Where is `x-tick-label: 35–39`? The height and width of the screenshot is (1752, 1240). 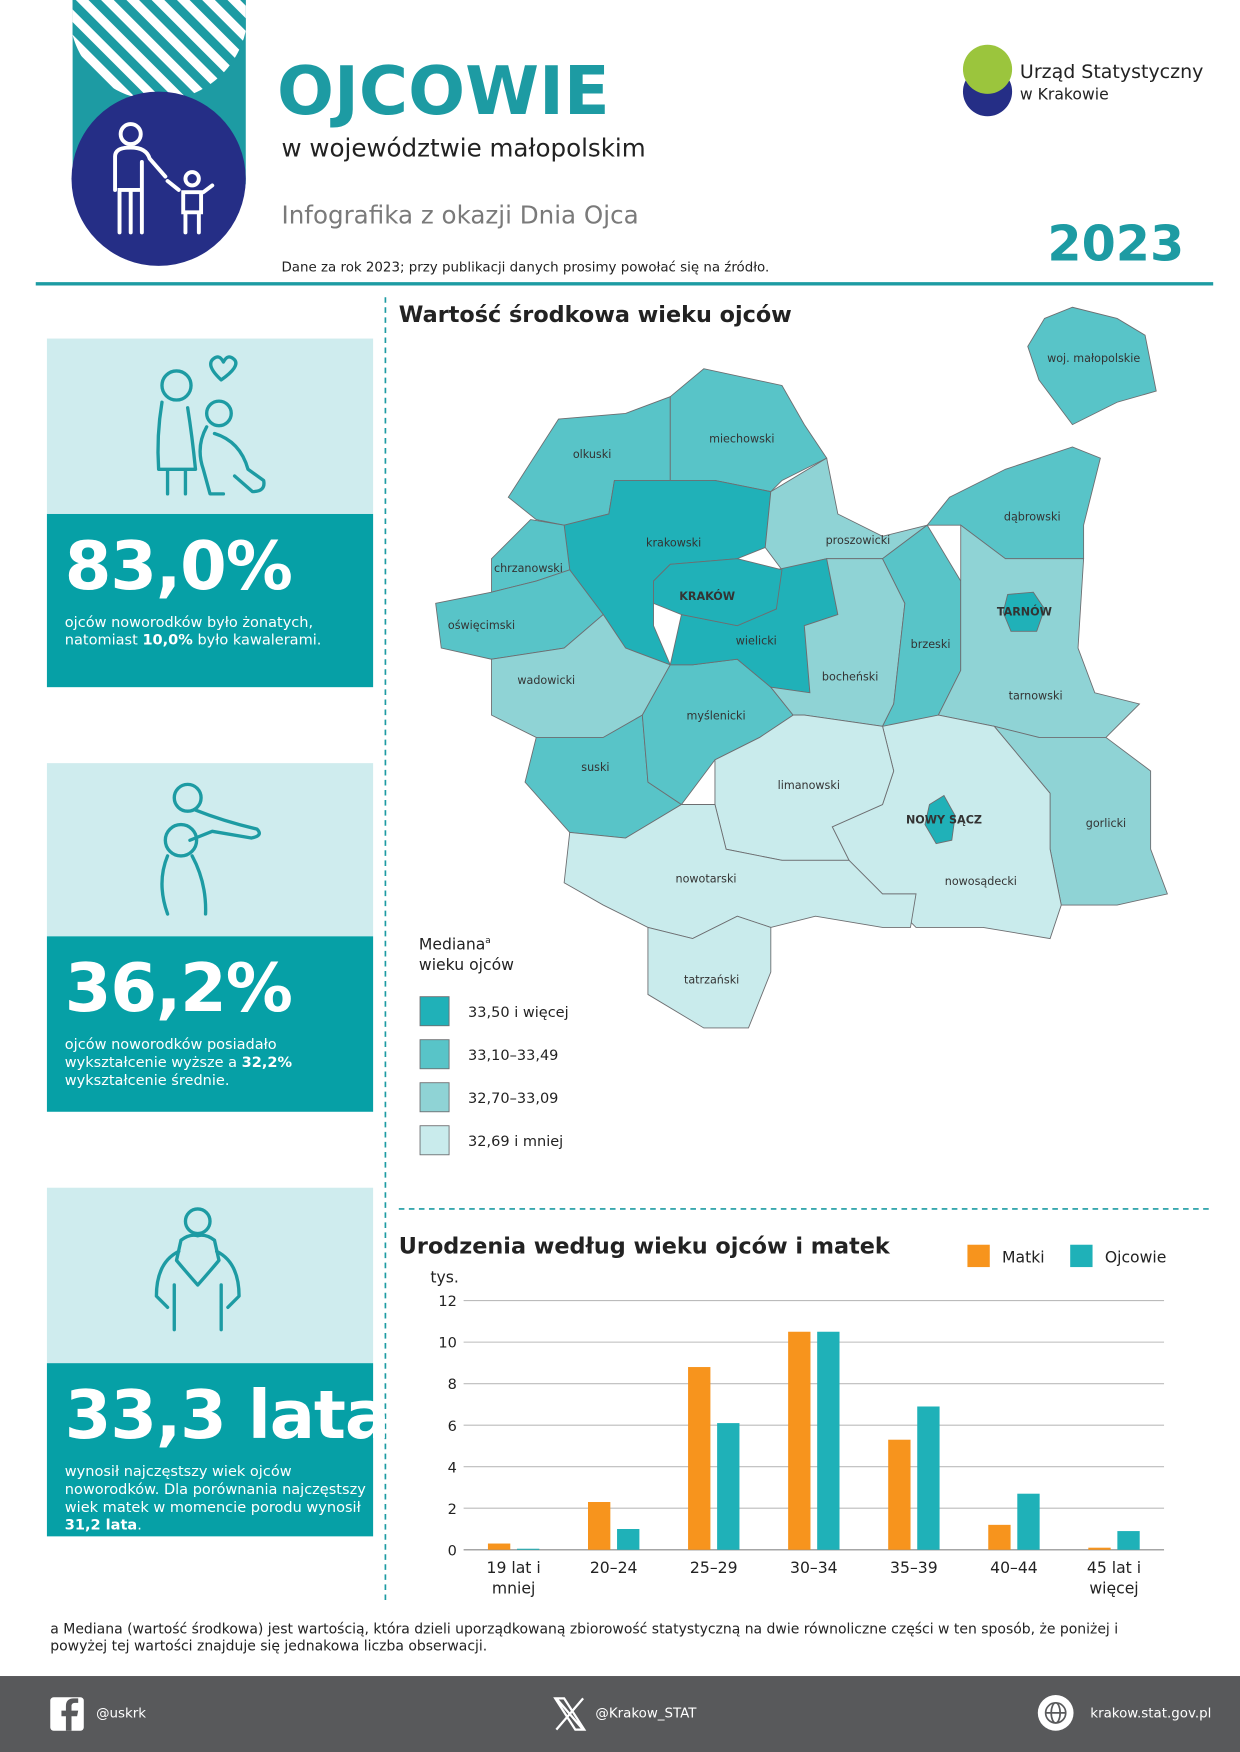 x-tick-label: 35–39 is located at coordinates (914, 1568).